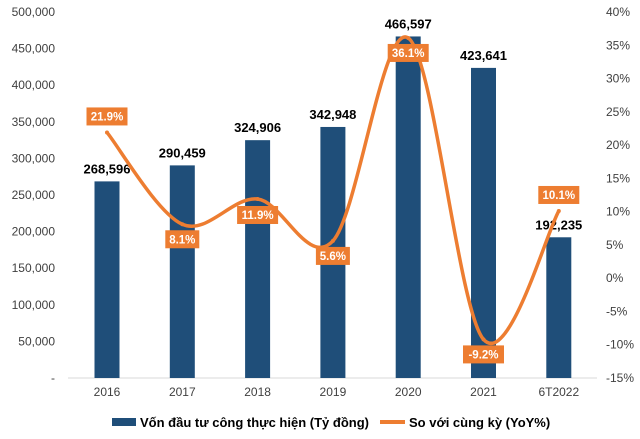 This screenshot has width=640, height=439. I want to click on x-axis: 2016 2017 2018 2019 2020 2021 6T2022, so click(337, 392).